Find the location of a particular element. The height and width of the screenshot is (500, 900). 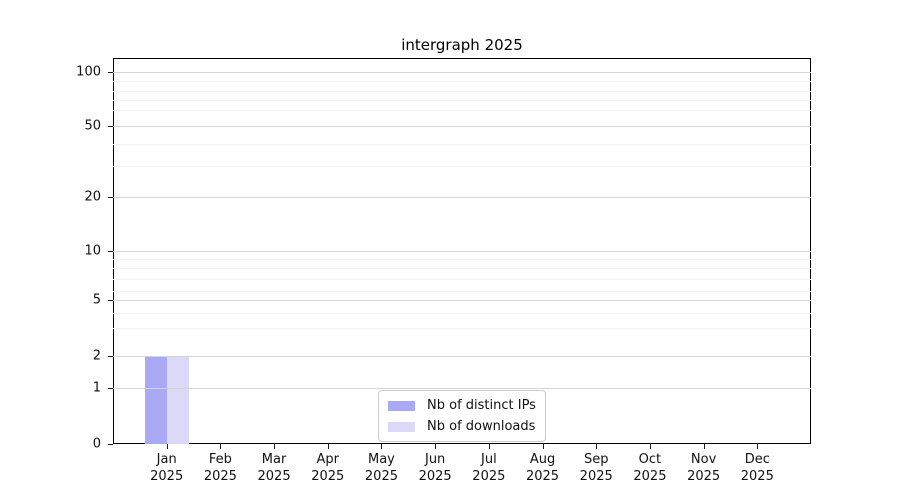

x-tick-label: Apr 2025 is located at coordinates (328, 468).